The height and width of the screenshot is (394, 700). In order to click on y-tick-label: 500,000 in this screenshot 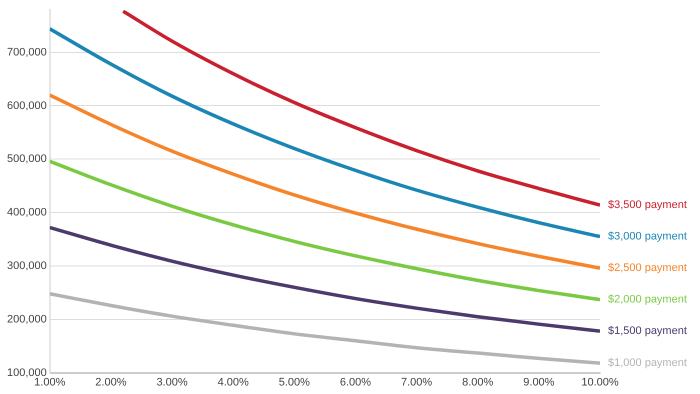, I will do `click(26, 159)`.